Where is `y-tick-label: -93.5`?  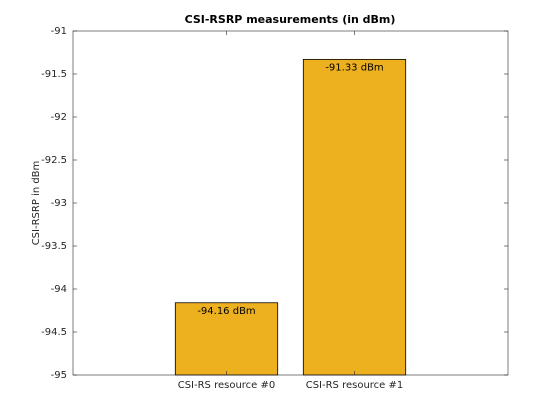 y-tick-label: -93.5 is located at coordinates (54, 246).